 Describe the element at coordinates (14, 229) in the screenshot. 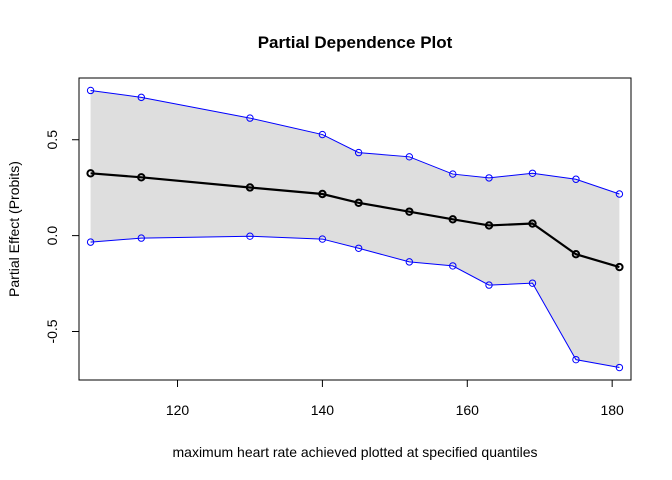

I see `y-axis-title: Partial Effect (Probits)` at that location.